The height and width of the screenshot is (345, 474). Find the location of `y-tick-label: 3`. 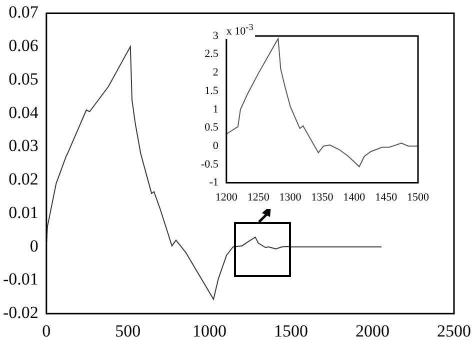

y-tick-label: 3 is located at coordinates (215, 36).